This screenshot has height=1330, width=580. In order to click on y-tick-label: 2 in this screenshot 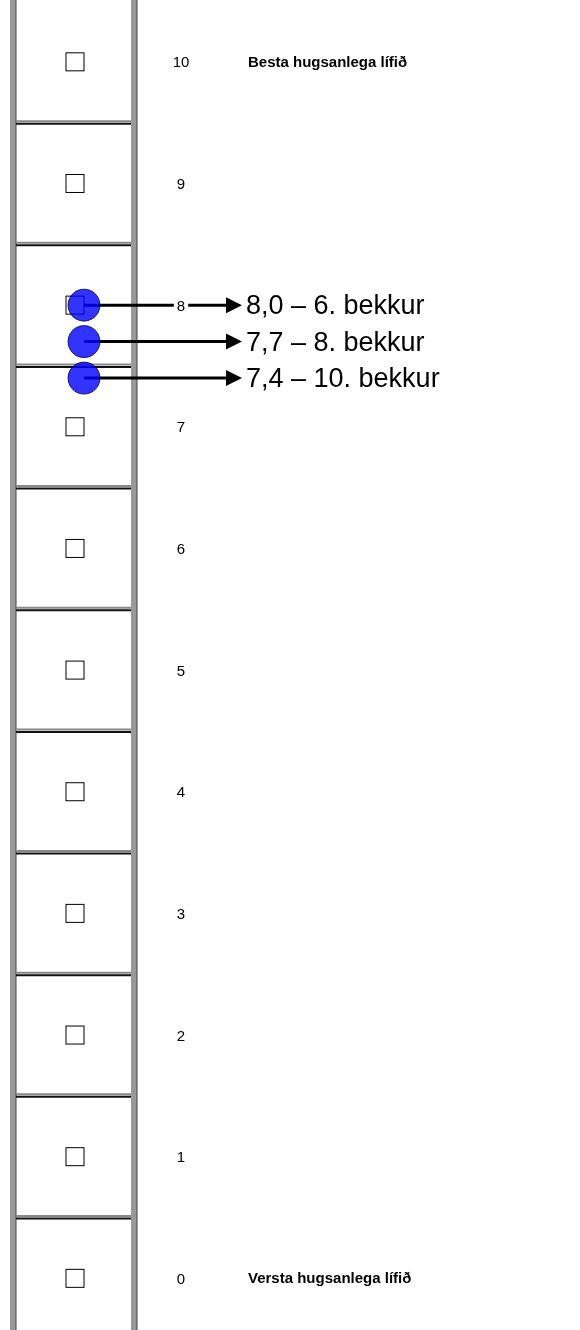, I will do `click(181, 1035)`.